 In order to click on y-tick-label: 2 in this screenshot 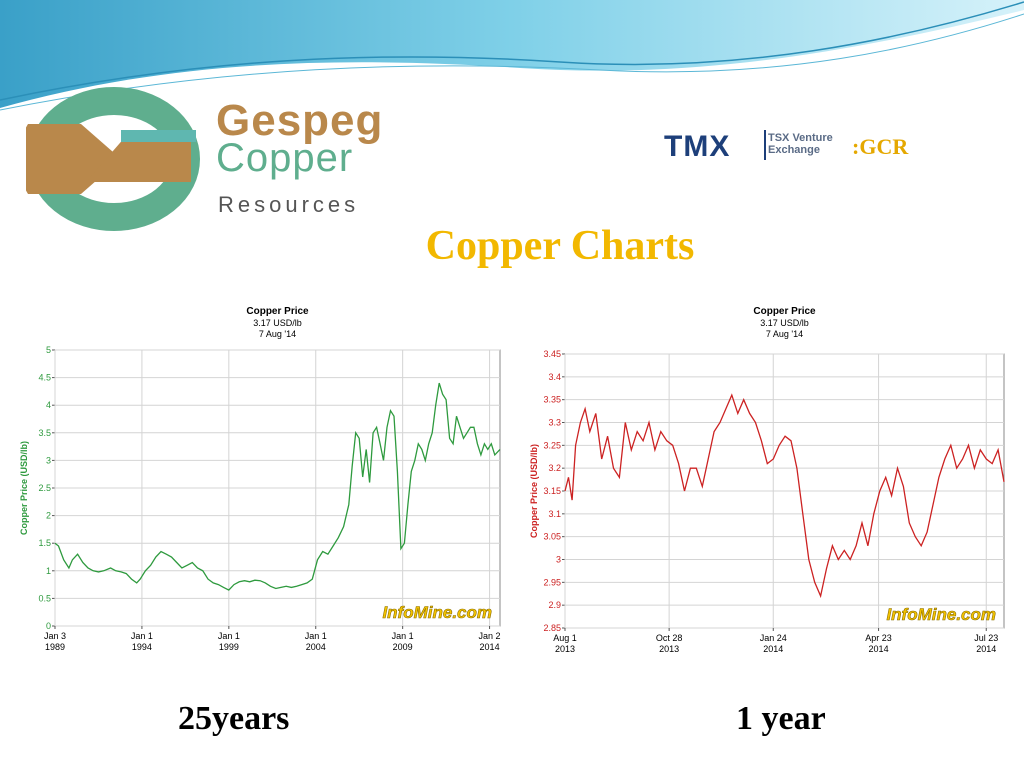, I will do `click(48, 516)`.